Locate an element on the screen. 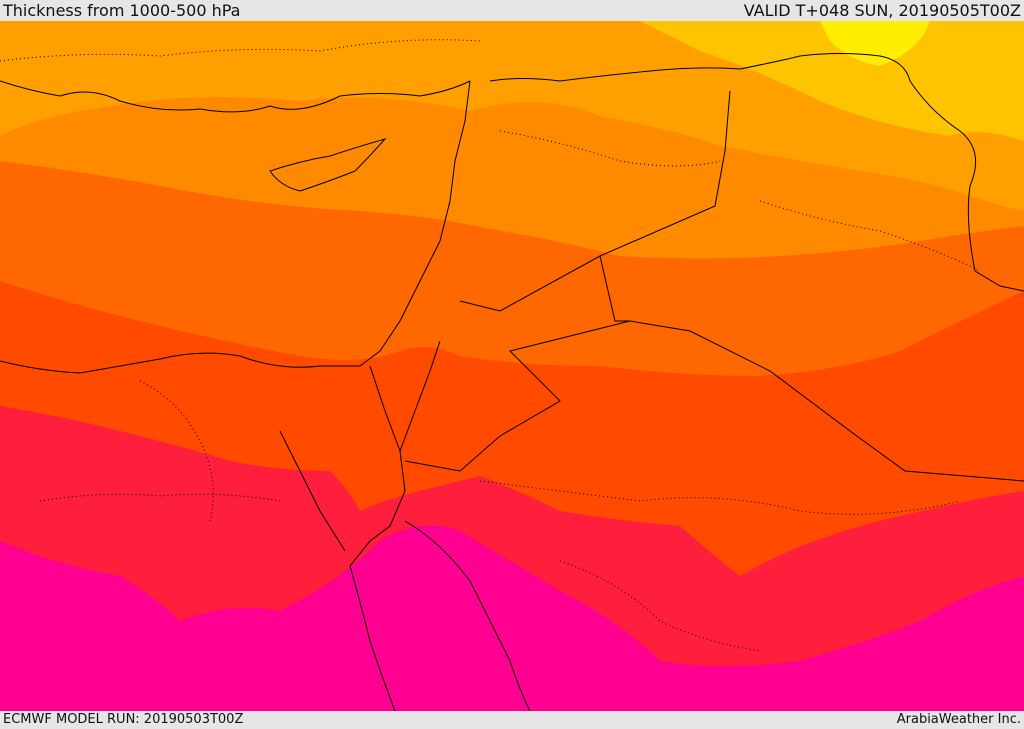 The height and width of the screenshot is (729, 1024). map-title: Thickness from 1000-500 hPa is located at coordinates (122, 10).